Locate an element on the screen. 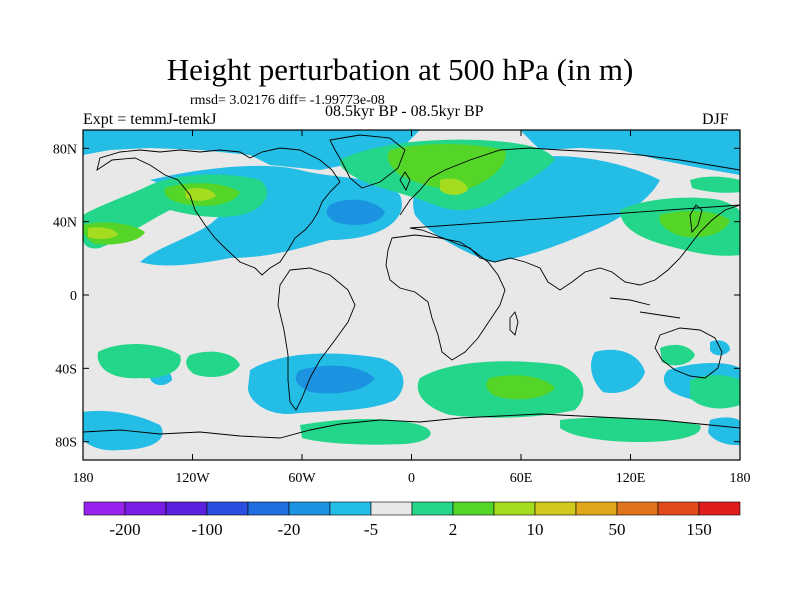  contour-neg-arctic is located at coordinates (251, 150).